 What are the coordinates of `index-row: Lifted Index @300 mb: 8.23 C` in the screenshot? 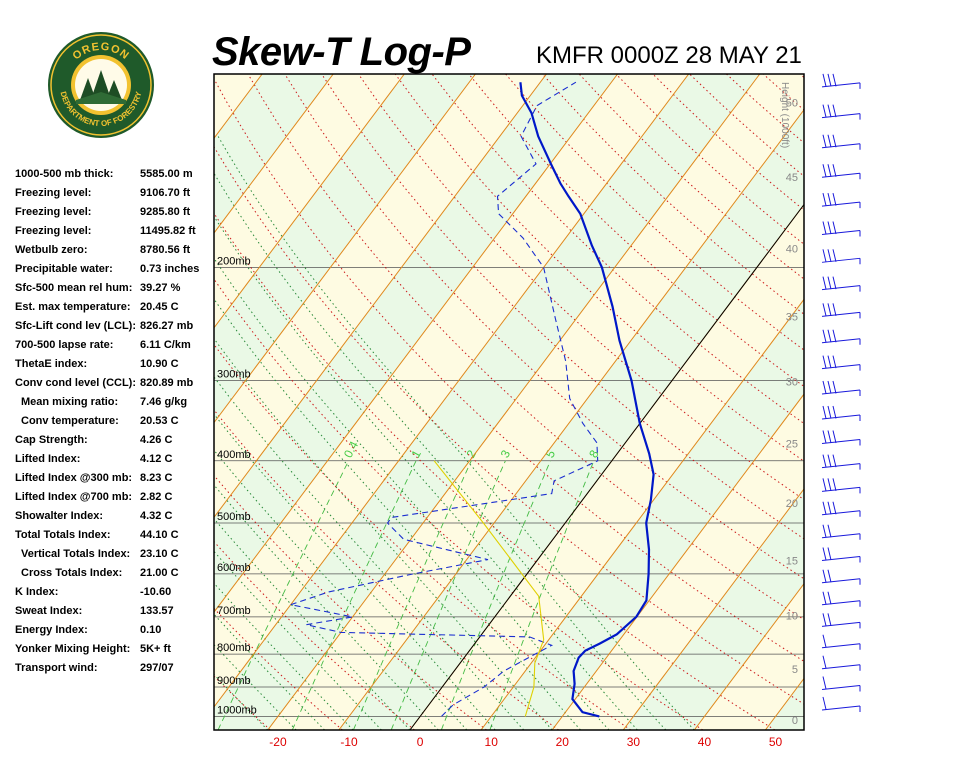 It's located at (115, 481).